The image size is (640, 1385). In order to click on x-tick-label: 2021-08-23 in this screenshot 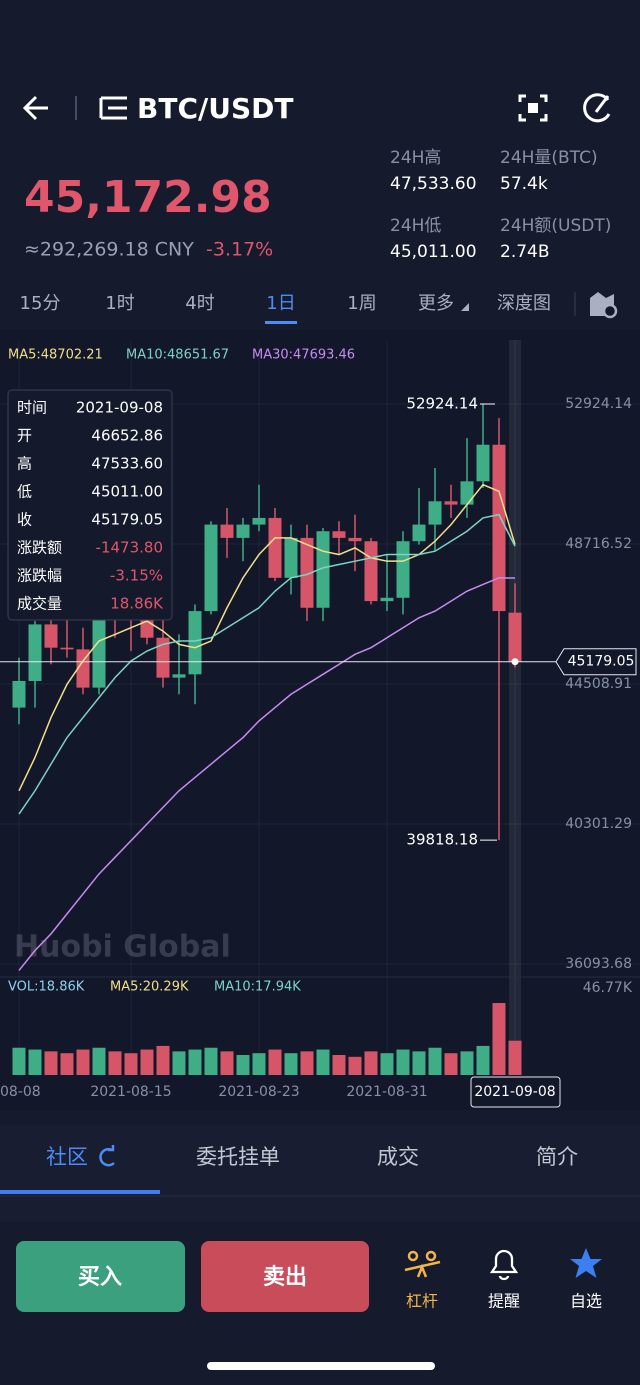, I will do `click(258, 1092)`.